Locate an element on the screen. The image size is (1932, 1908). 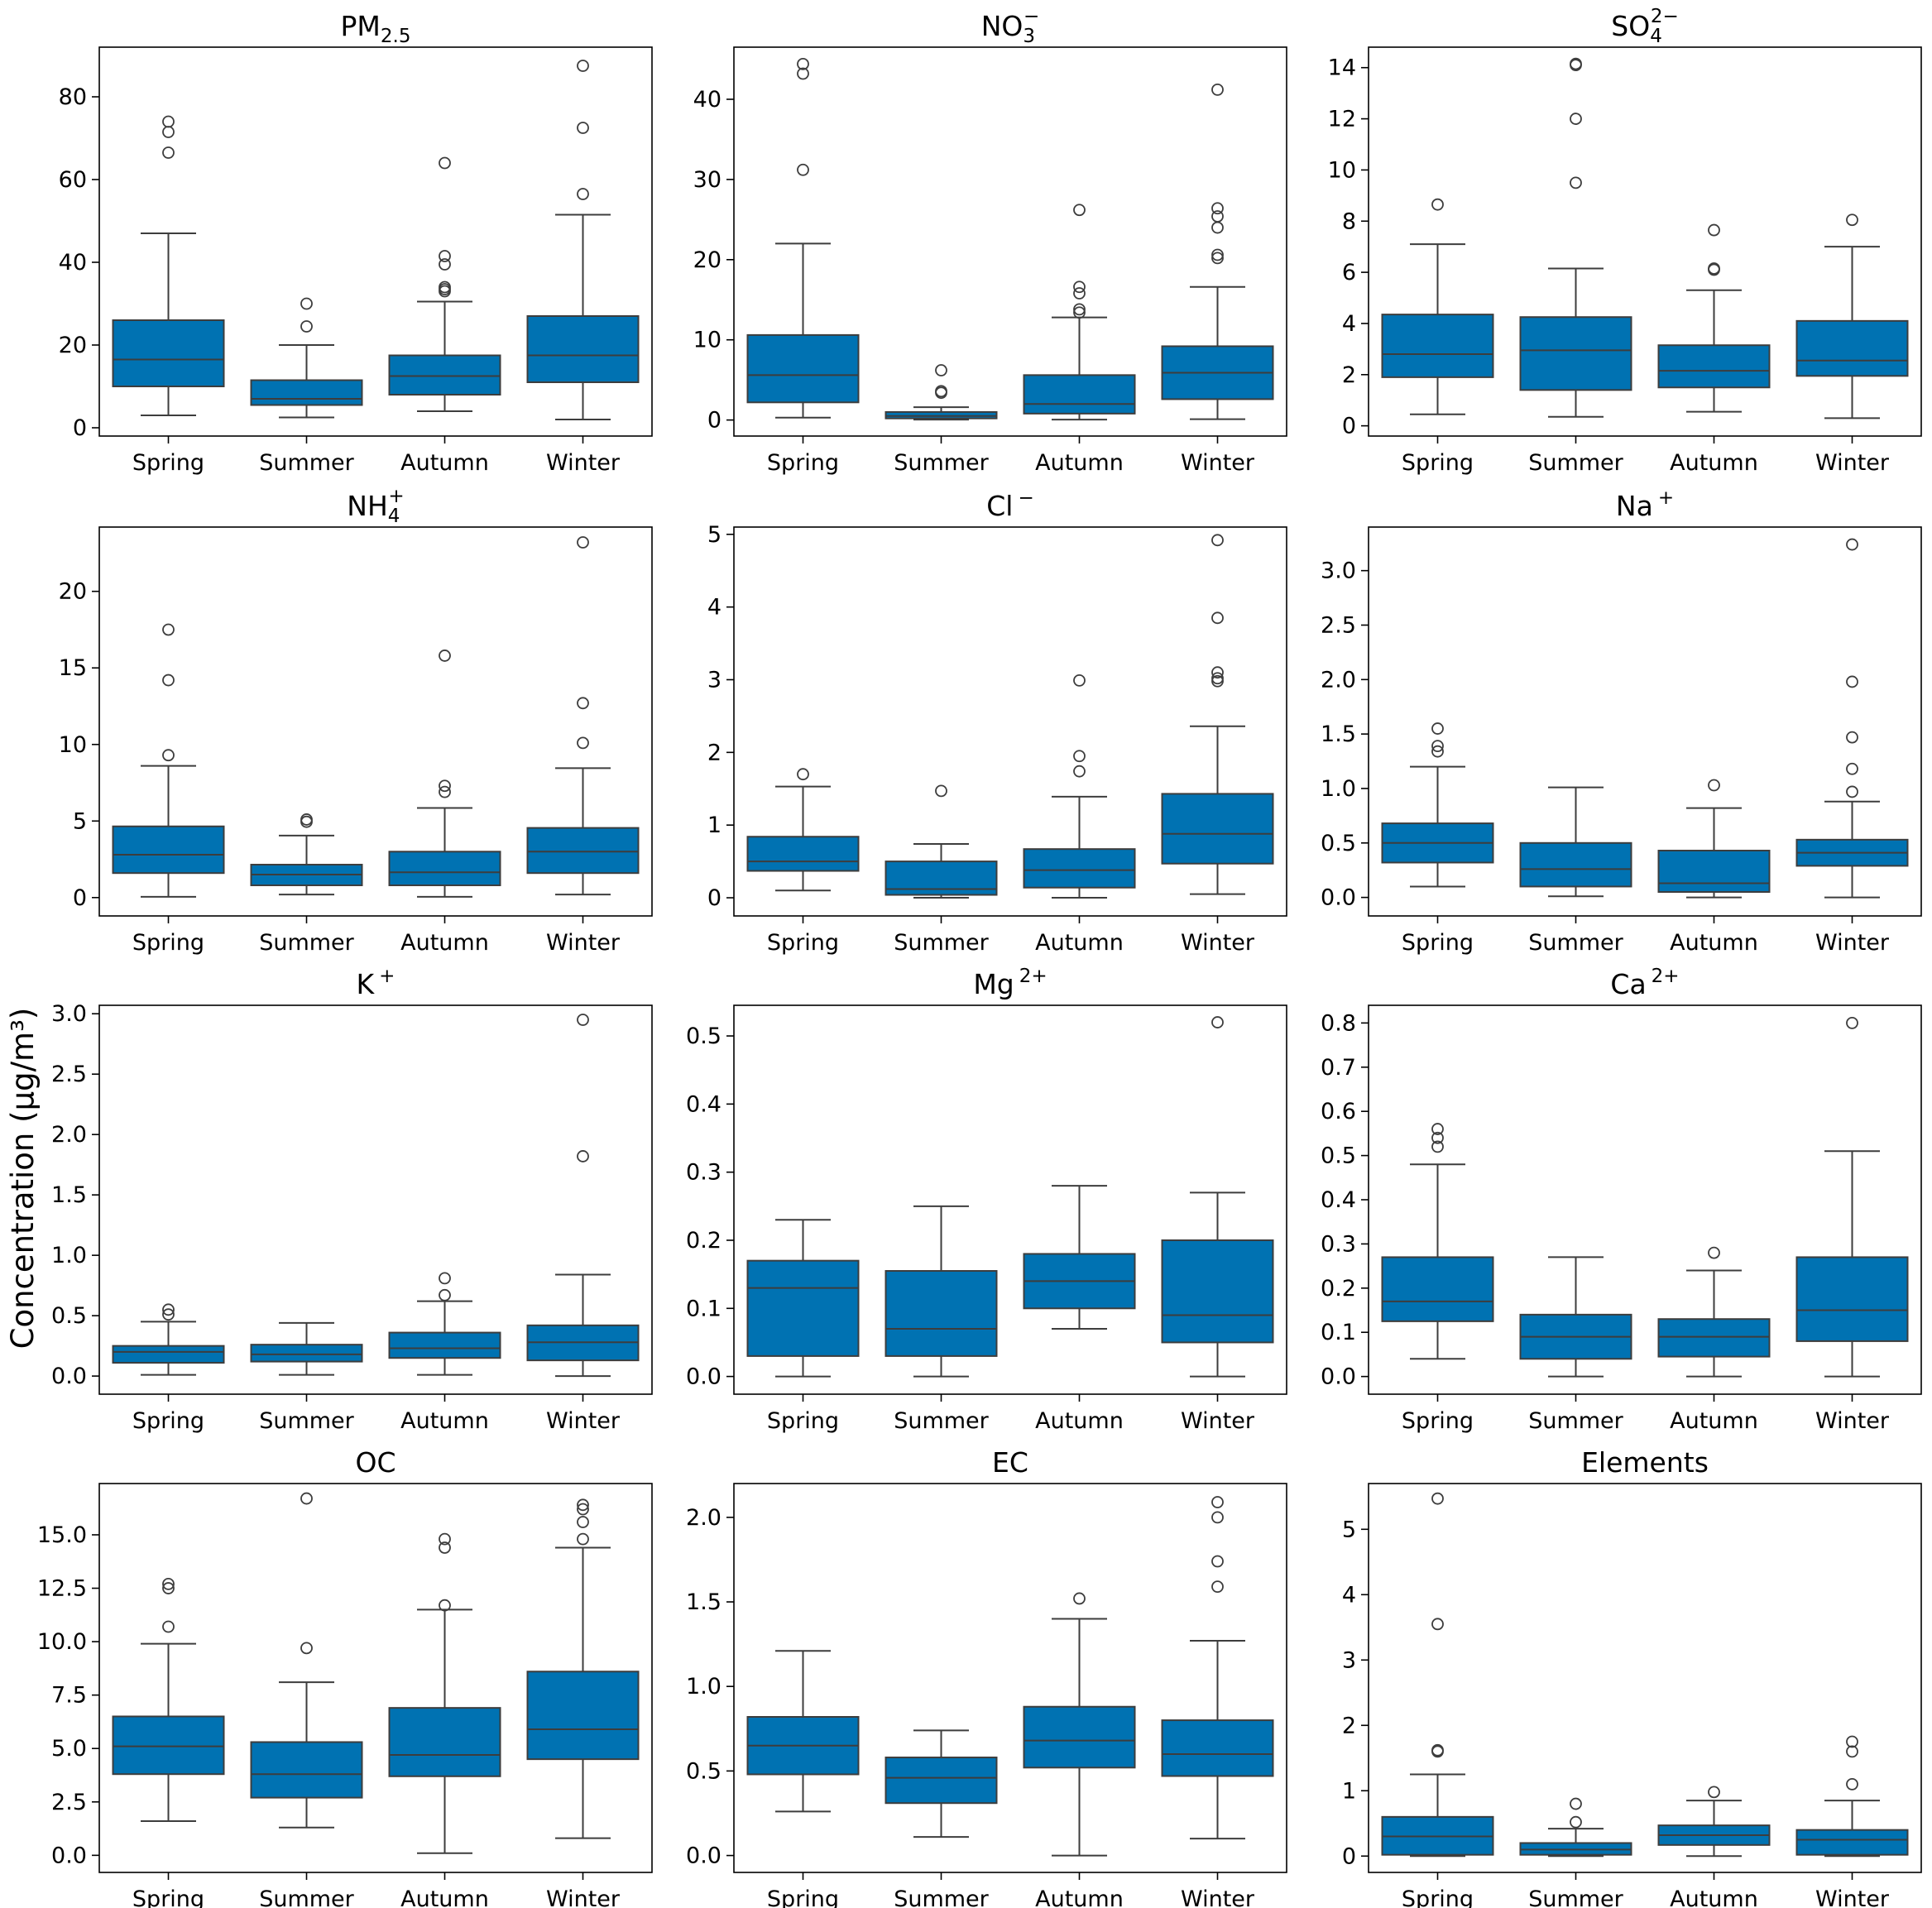
y-tick-label: 1.0 is located at coordinates (69, 1255).